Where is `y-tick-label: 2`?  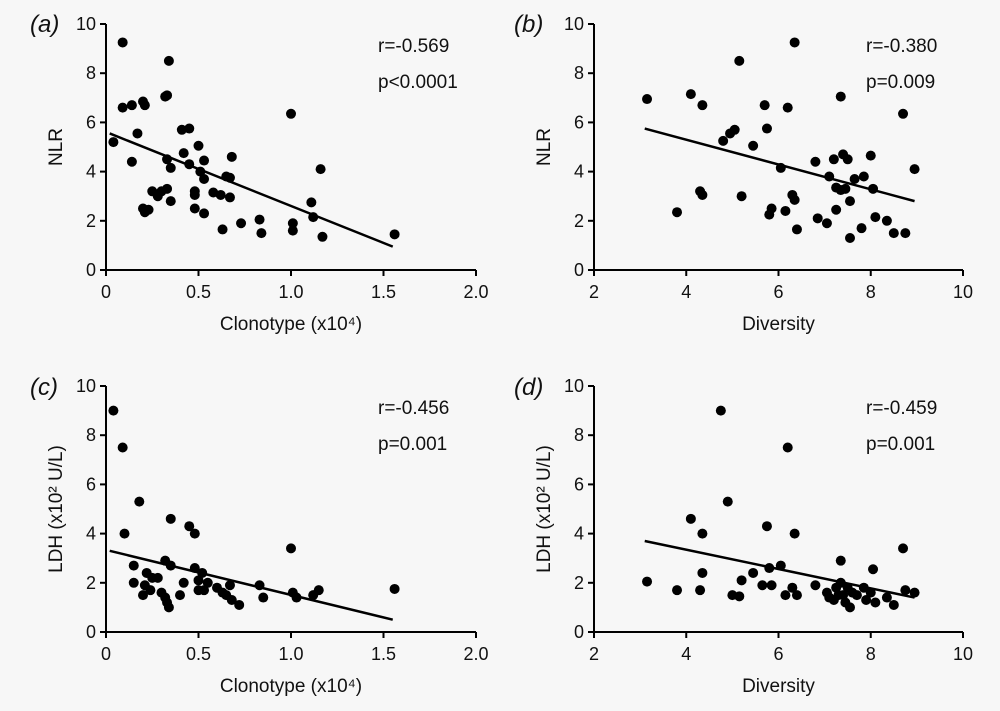
y-tick-label: 2 is located at coordinates (579, 583).